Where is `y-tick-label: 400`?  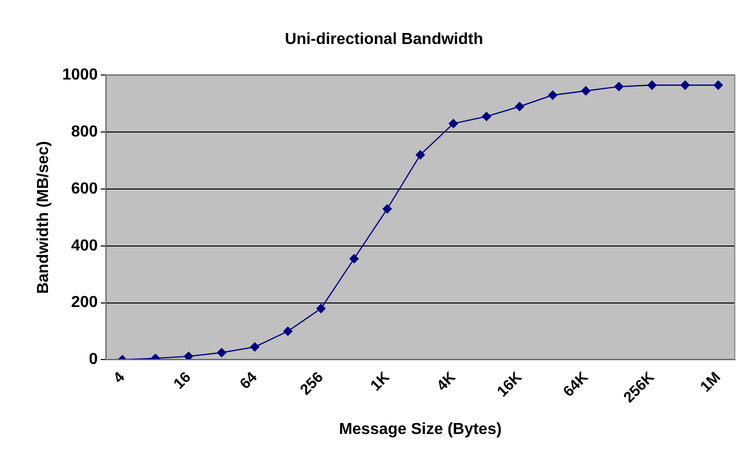
y-tick-label: 400 is located at coordinates (84, 245).